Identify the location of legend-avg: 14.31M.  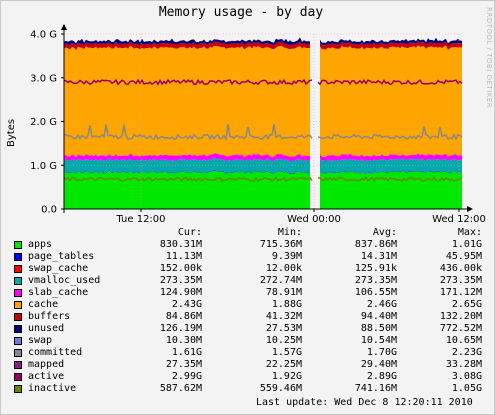
(378, 256).